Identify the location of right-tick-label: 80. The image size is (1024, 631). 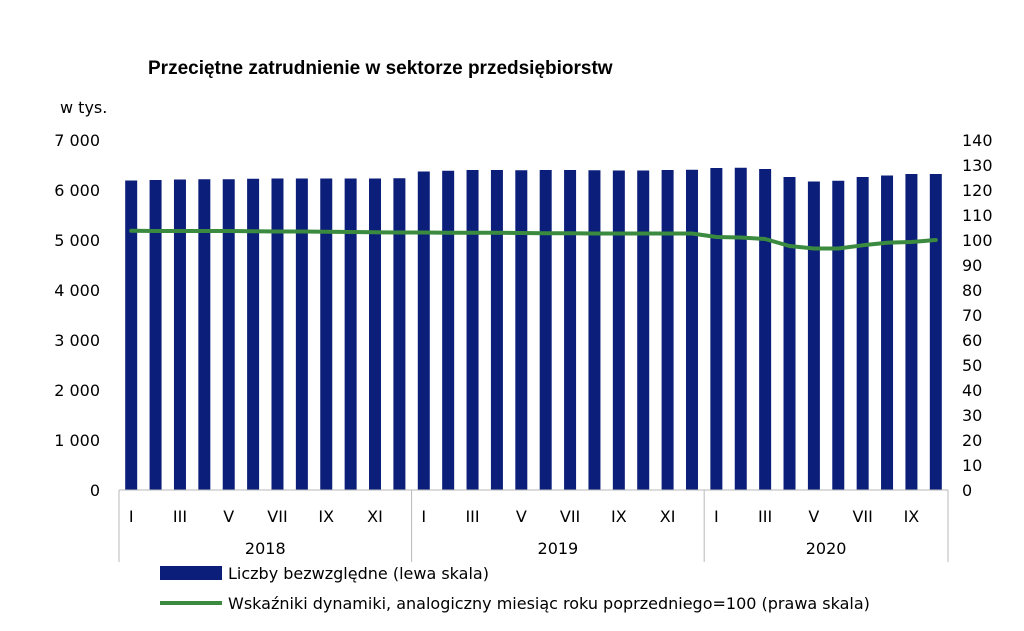
(972, 290).